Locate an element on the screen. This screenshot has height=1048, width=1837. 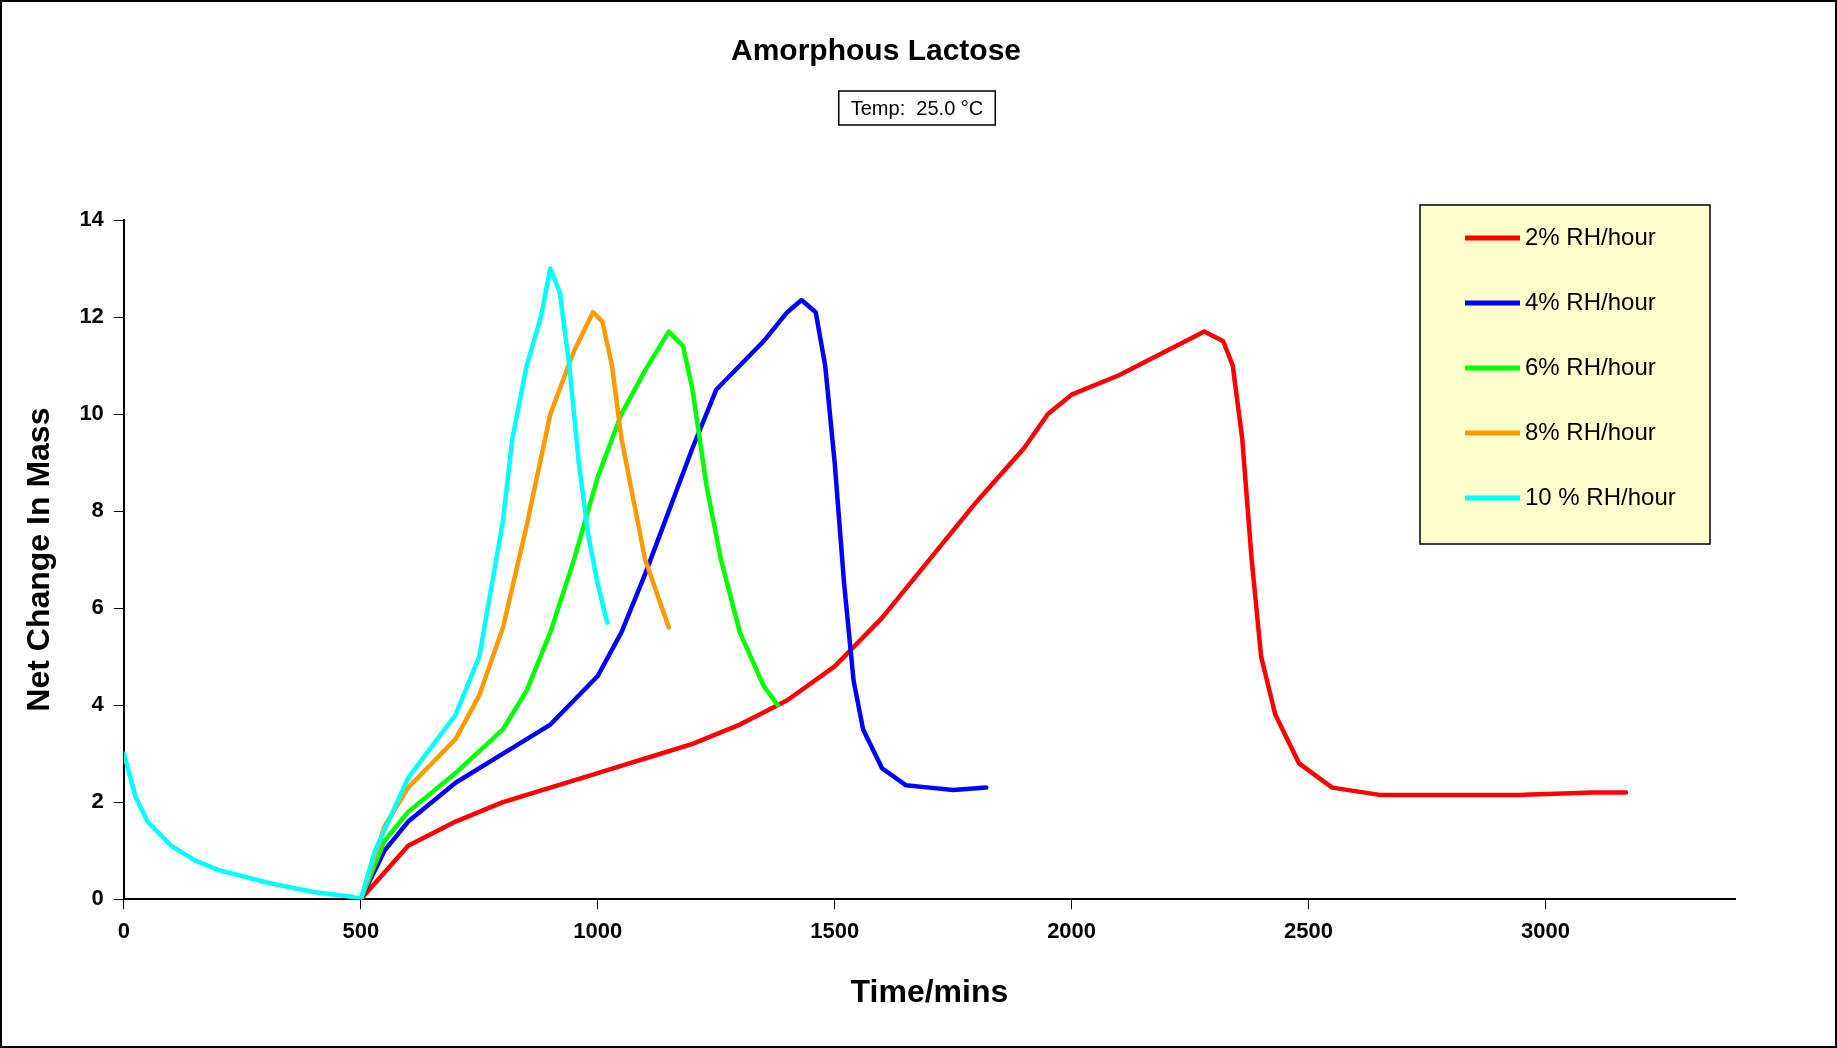
y-tick-label: 8 is located at coordinates (97, 510).